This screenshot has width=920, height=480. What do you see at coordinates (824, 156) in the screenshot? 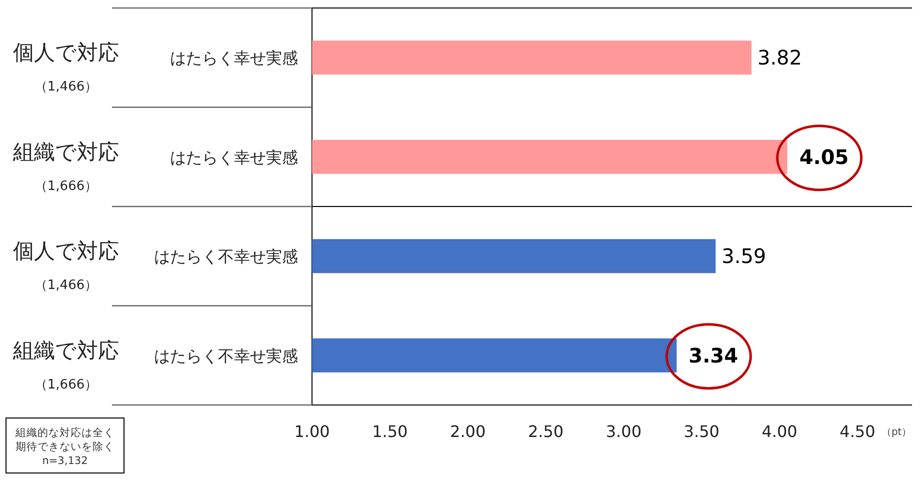
I see `data-label: 4.05` at bounding box center [824, 156].